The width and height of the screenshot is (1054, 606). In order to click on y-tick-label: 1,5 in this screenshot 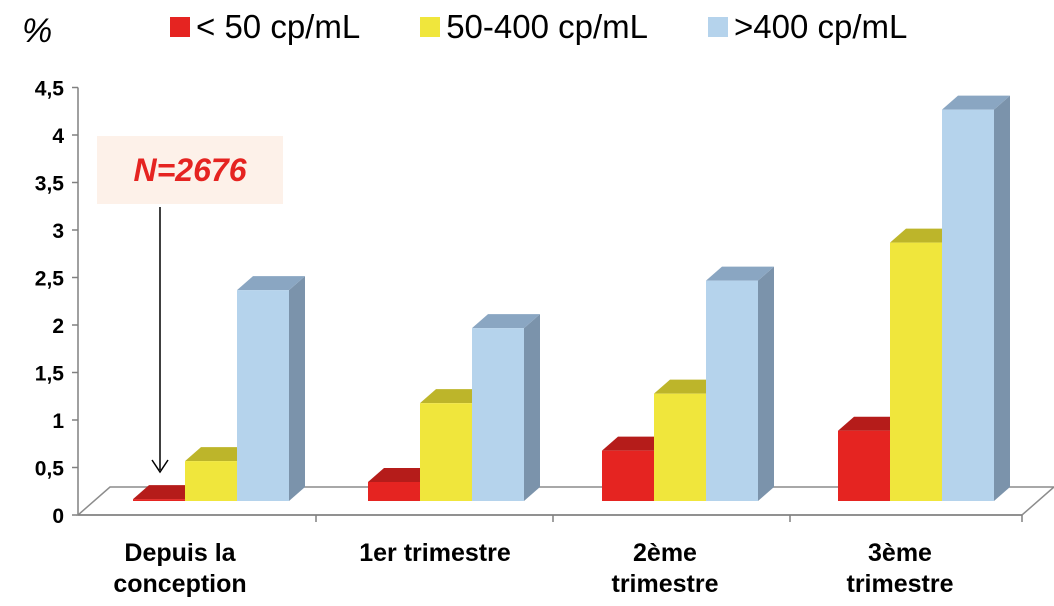, I will do `click(50, 374)`.